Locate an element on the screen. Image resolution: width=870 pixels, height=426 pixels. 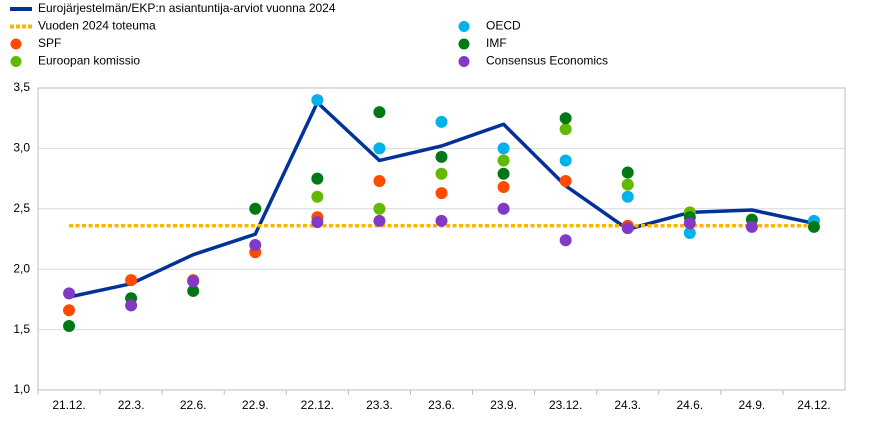
x-tick-label: 22.3. is located at coordinates (131, 405).